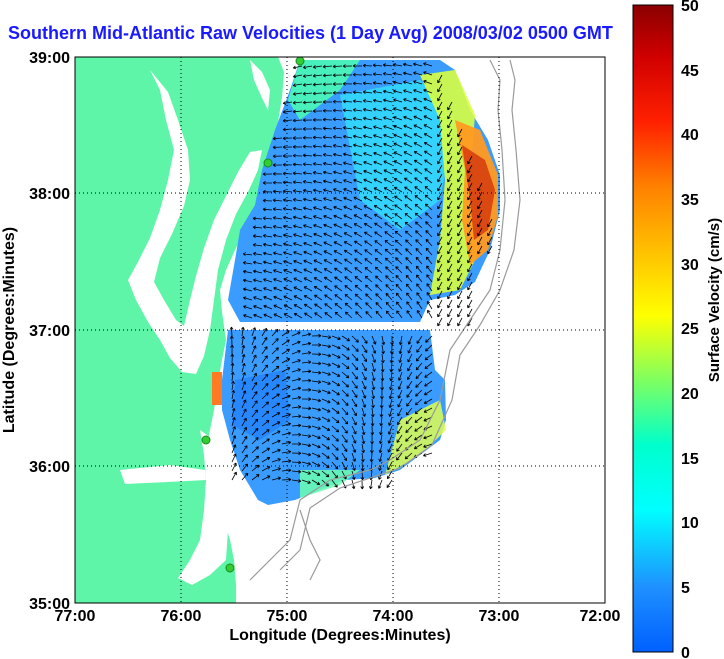 This screenshot has width=724, height=659. I want to click on x-tick-label: 72:00, so click(600, 616).